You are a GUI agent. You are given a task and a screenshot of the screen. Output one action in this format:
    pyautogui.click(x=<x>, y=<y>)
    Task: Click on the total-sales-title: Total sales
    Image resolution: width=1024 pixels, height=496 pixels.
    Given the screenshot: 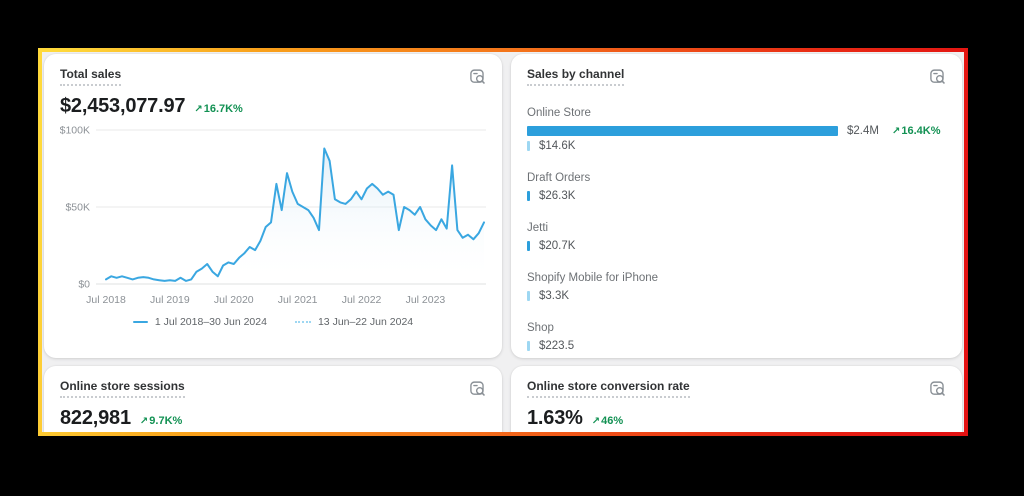 What is the action you would take?
    pyautogui.click(x=91, y=77)
    